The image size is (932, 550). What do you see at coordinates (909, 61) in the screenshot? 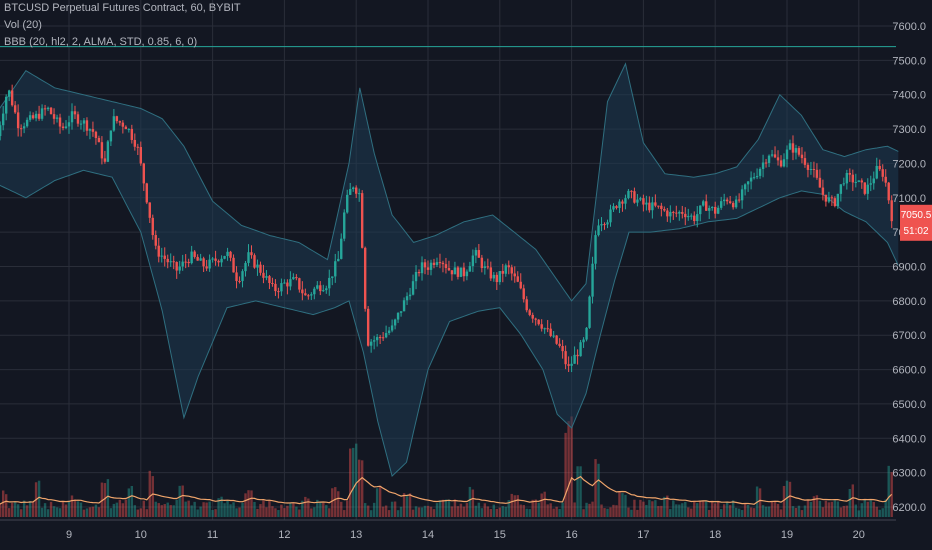
I see `y-tick-label: 7500.0` at bounding box center [909, 61].